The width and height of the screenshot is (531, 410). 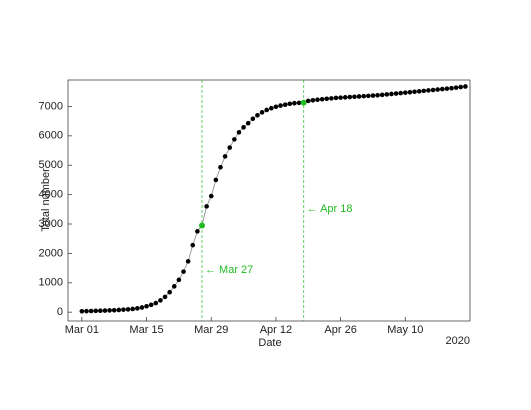 What do you see at coordinates (211, 330) in the screenshot?
I see `x-tick-label: Mar 29` at bounding box center [211, 330].